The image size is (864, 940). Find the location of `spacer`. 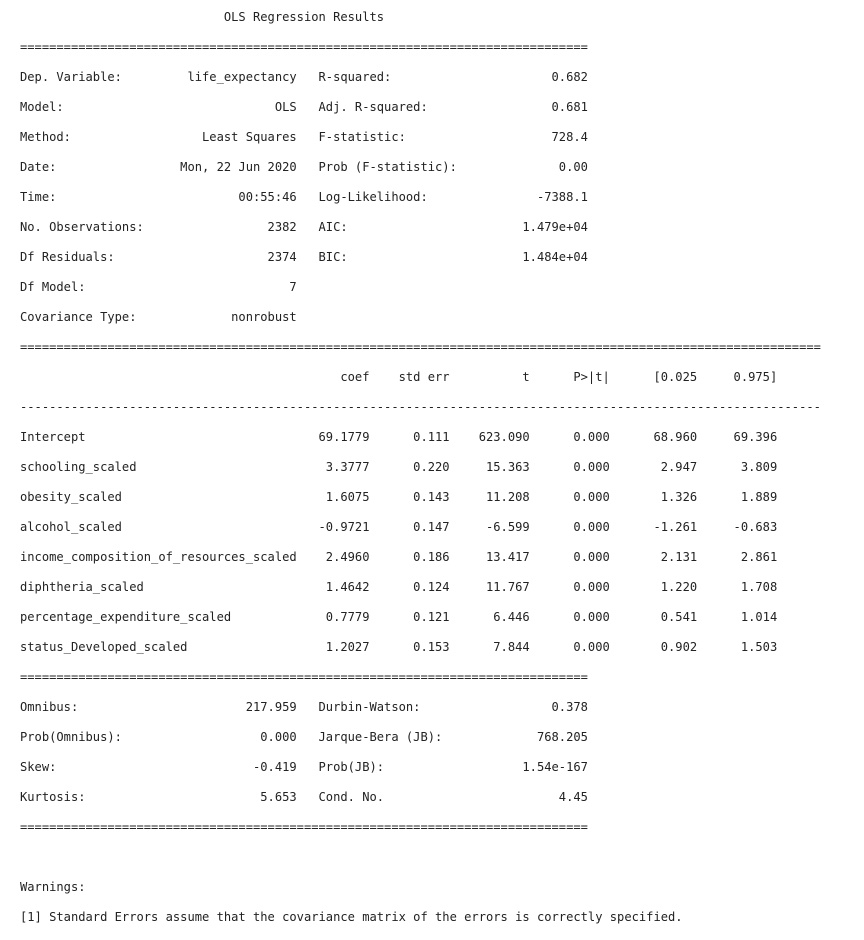

spacer is located at coordinates (420, 857).